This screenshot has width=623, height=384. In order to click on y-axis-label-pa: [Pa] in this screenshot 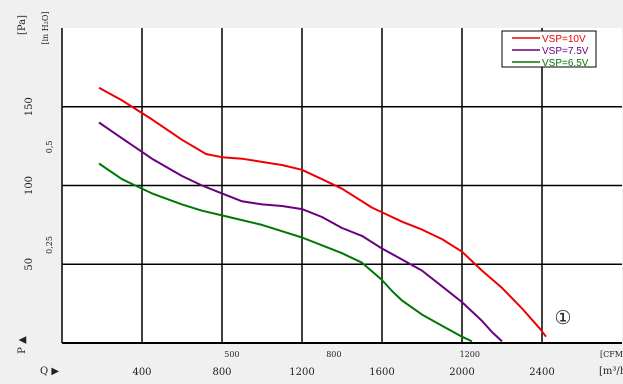, I will do `click(22, 25)`.